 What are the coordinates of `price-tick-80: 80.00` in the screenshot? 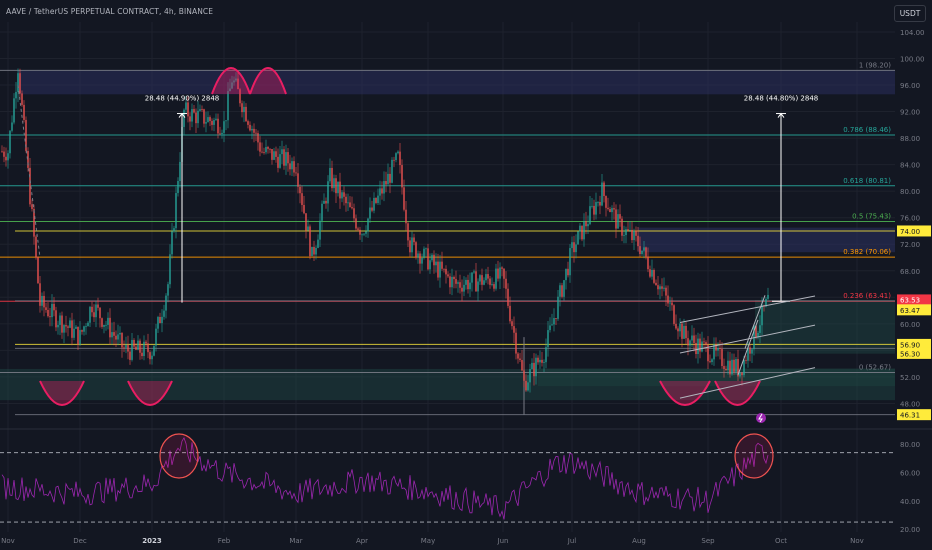 It's located at (910, 192).